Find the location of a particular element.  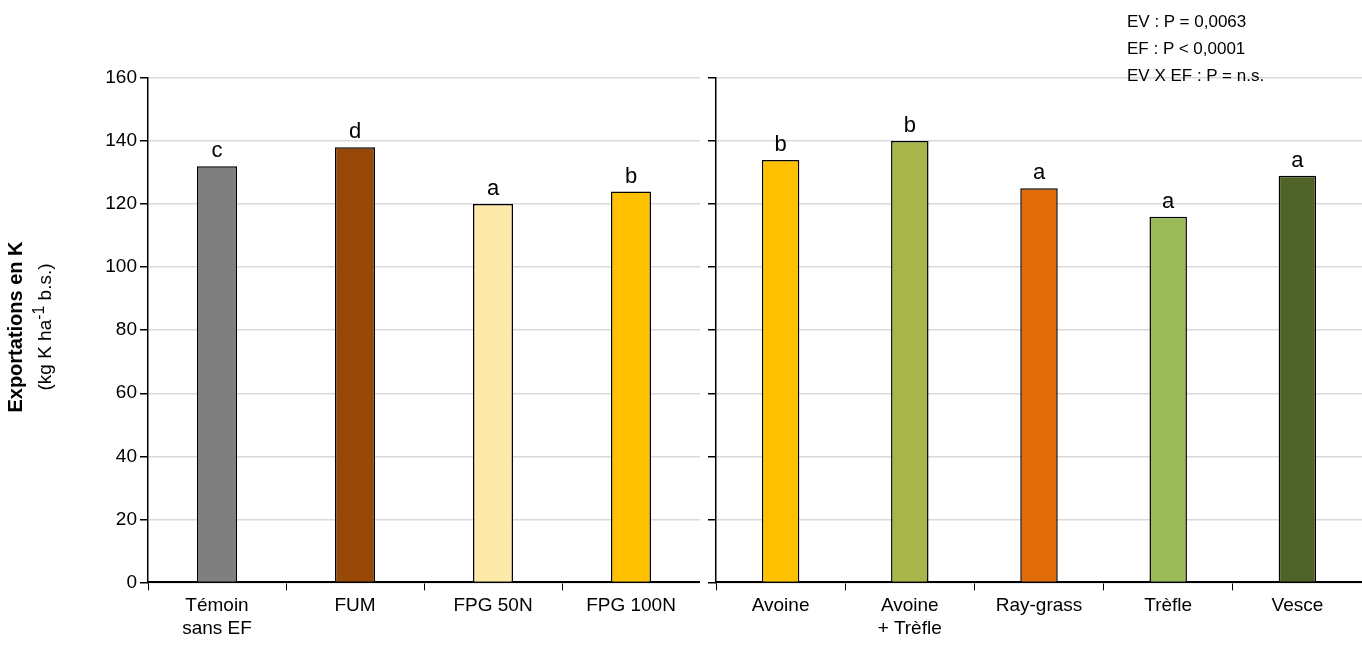

y-tick-label: 40 is located at coordinates (126, 455).